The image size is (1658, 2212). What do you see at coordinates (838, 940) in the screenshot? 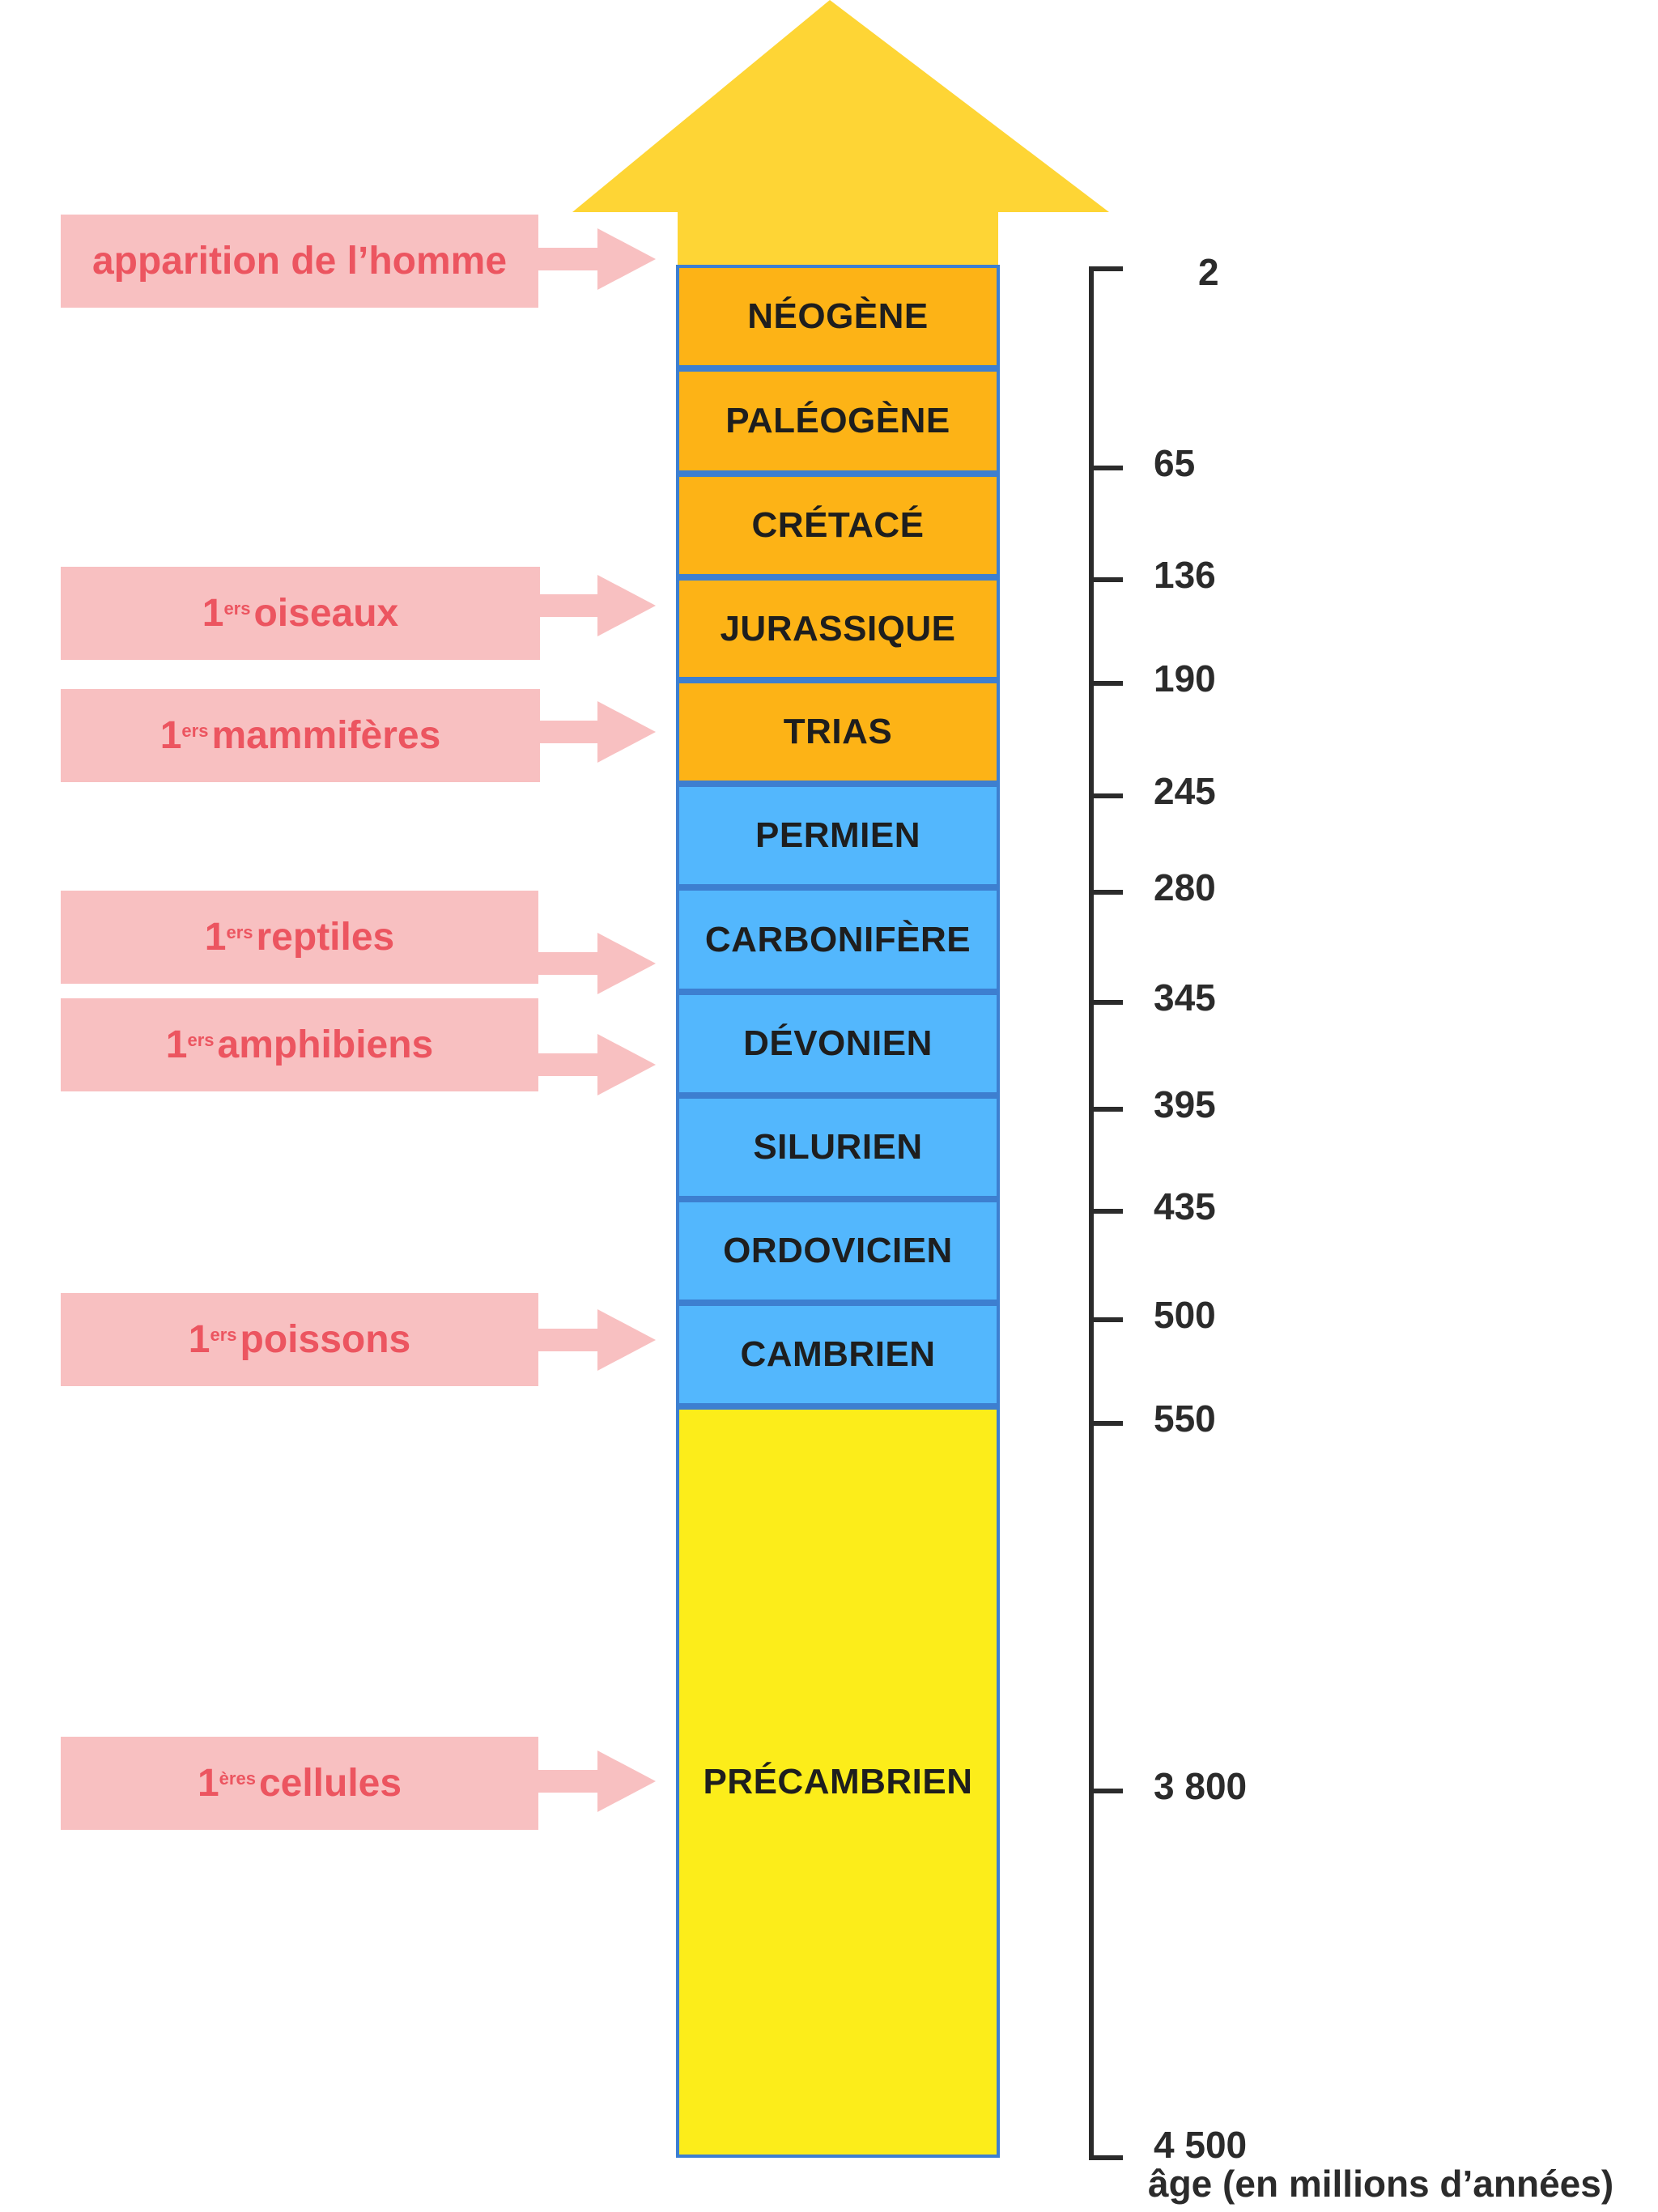
I see `period-carbonifère: CARBONIFÈRE` at bounding box center [838, 940].